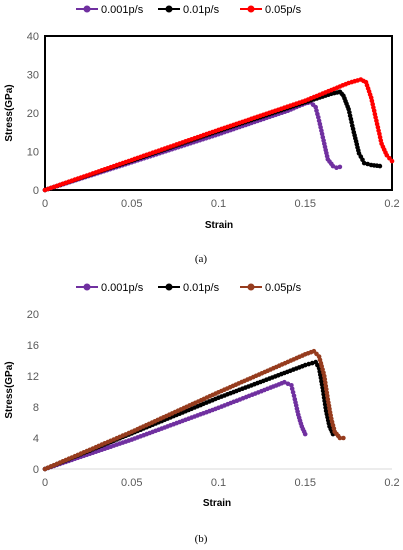 Image resolution: width=403 pixels, height=550 pixels. I want to click on y-tick-label: 30, so click(33, 76).